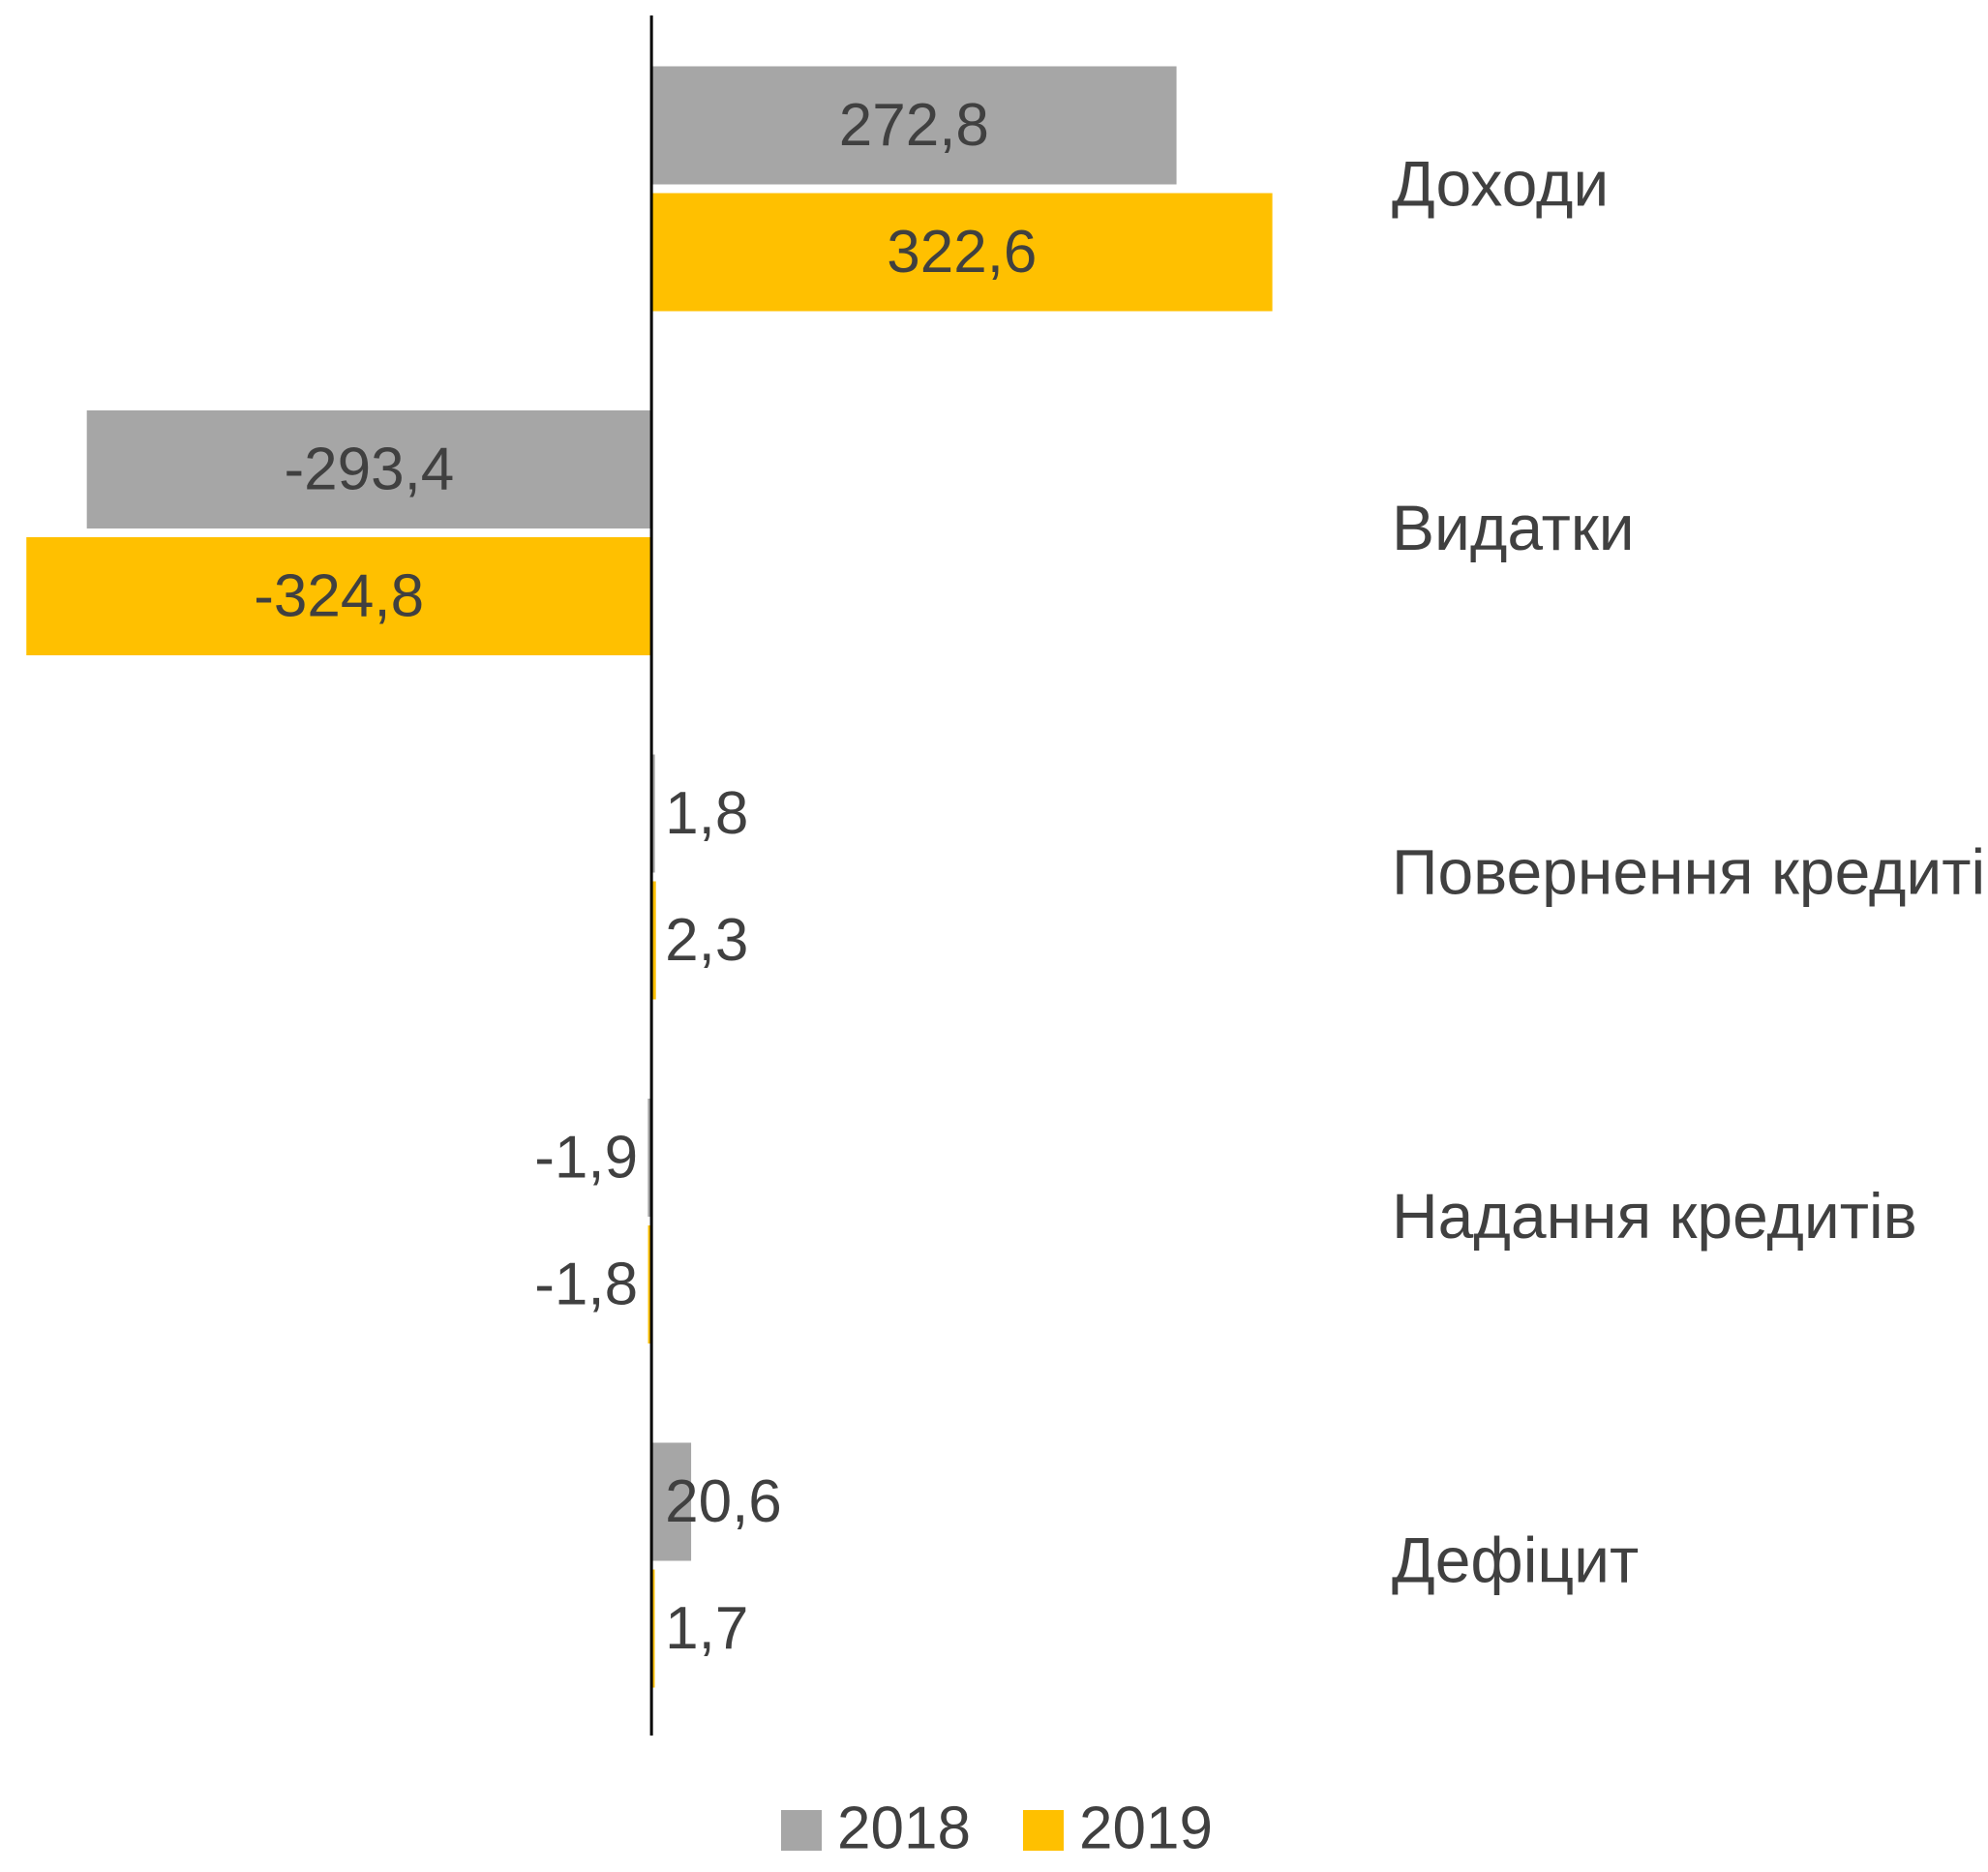 The height and width of the screenshot is (1872, 1988). Describe the element at coordinates (706, 1629) in the screenshot. I see `value-label: 1,7` at that location.